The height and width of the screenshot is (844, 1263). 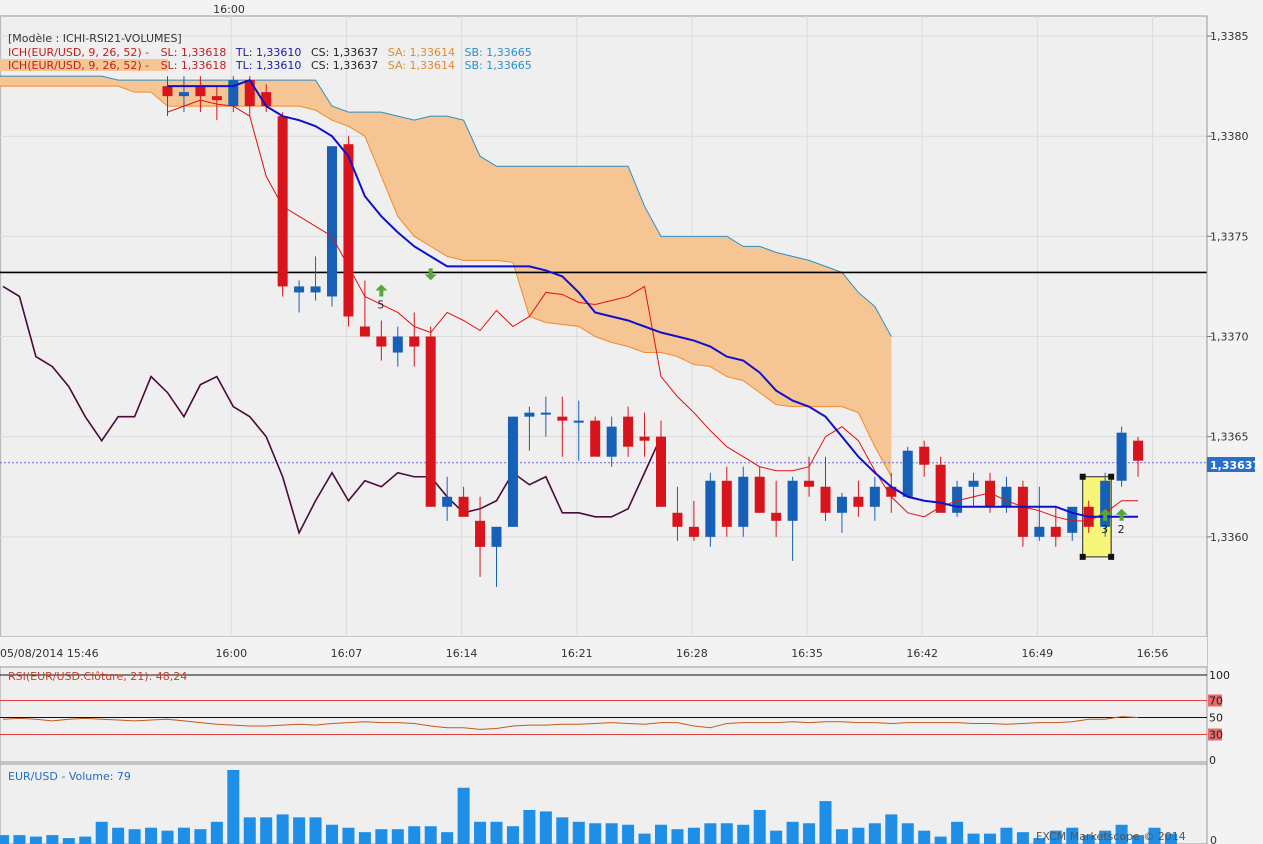 What do you see at coordinates (1229, 537) in the screenshot?
I see `price-tick-label: 1,3360` at bounding box center [1229, 537].